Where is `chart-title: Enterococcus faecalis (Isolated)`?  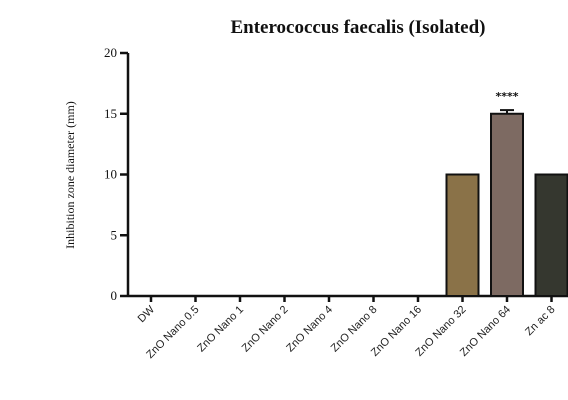 chart-title: Enterococcus faecalis (Isolated) is located at coordinates (357, 27).